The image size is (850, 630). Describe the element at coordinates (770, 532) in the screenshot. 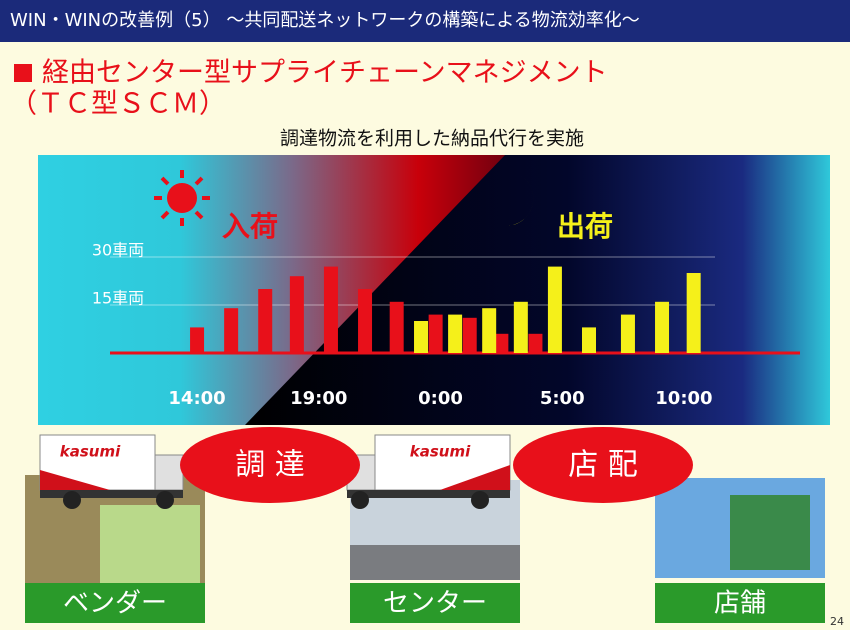

I see `store-photo-detail` at that location.